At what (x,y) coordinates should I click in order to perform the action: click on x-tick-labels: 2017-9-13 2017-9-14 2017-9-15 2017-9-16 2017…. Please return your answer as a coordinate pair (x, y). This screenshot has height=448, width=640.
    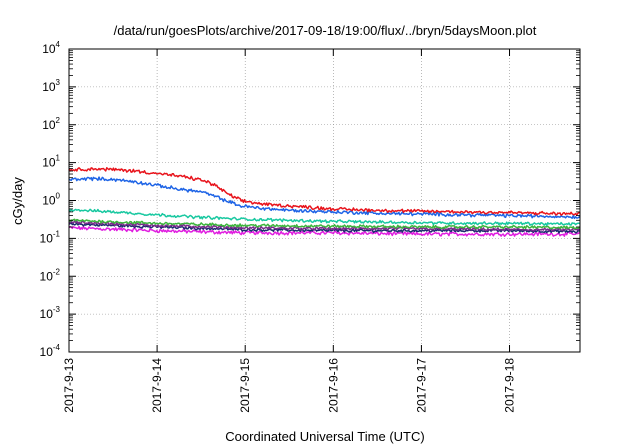
    Looking at the image, I should click on (289, 385).